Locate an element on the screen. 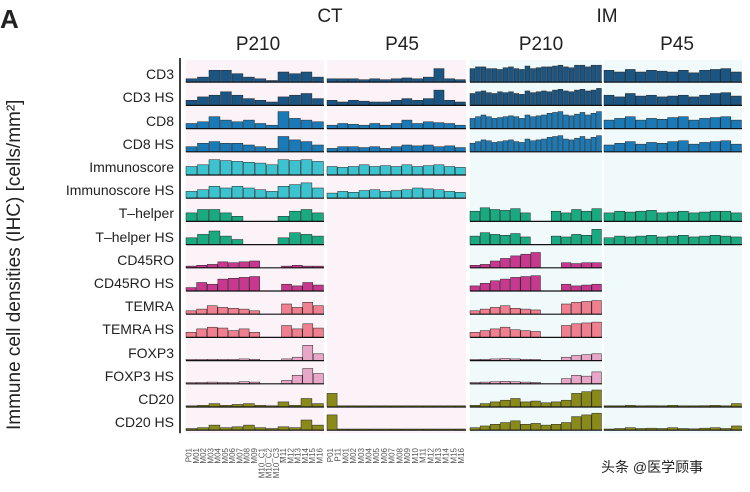 The height and width of the screenshot is (492, 750). x-tick-4: M04 is located at coordinates (218, 455).